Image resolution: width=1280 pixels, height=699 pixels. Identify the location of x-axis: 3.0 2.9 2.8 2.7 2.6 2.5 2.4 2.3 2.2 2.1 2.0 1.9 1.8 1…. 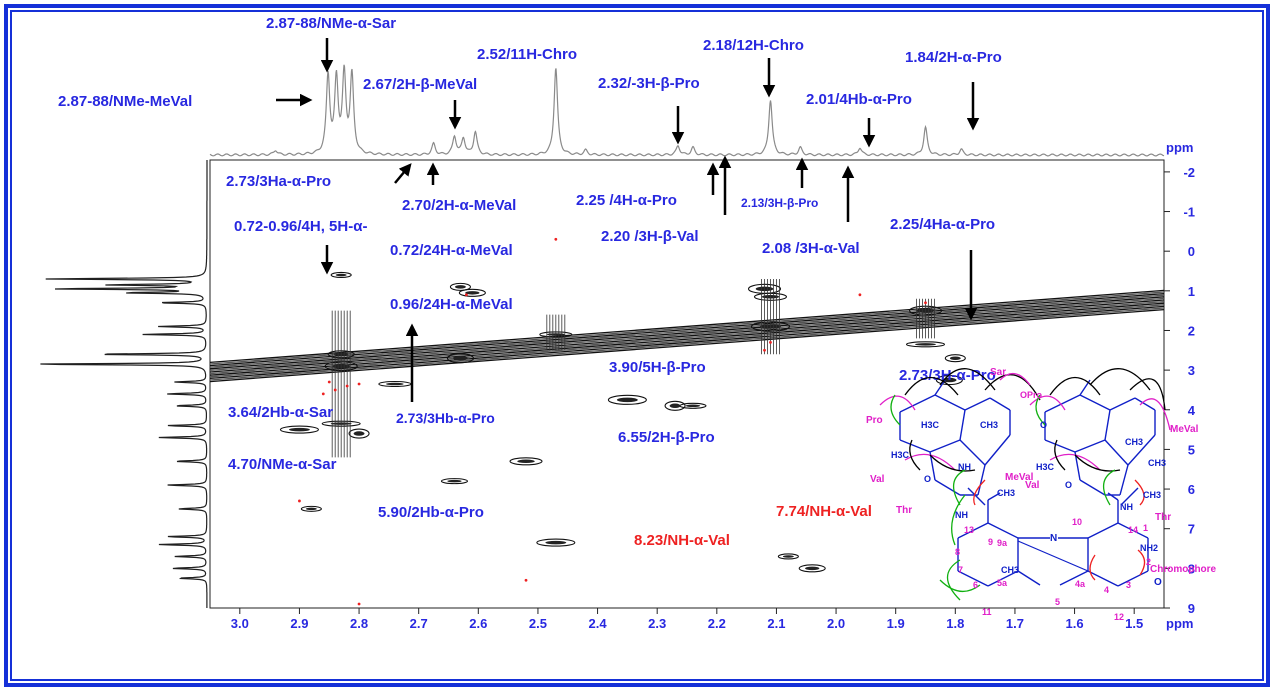
(712, 619).